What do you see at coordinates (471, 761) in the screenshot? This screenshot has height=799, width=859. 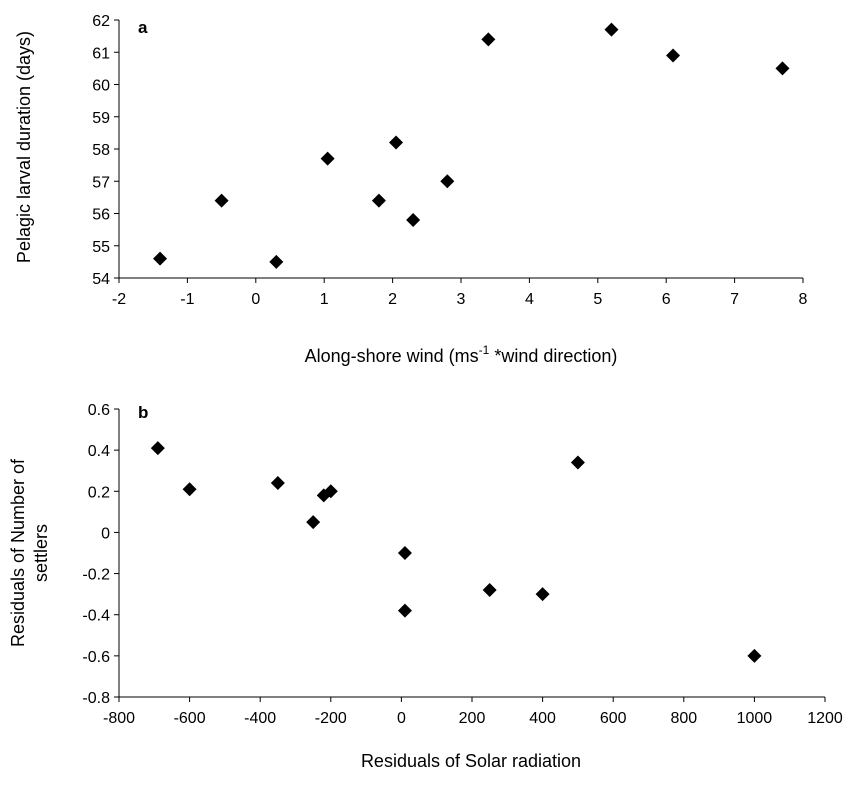 I see `panel-b-x-axis-title: Residuals of Solar radiation` at bounding box center [471, 761].